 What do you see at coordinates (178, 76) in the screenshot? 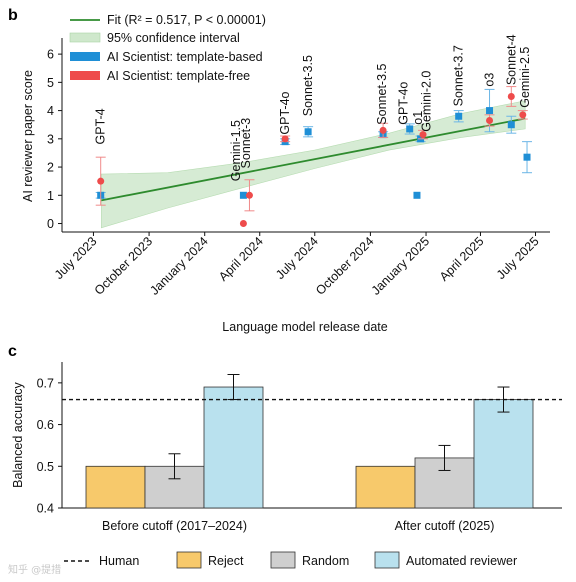
I see `legend-template-free-label: AI Scientist: template-free` at bounding box center [178, 76].